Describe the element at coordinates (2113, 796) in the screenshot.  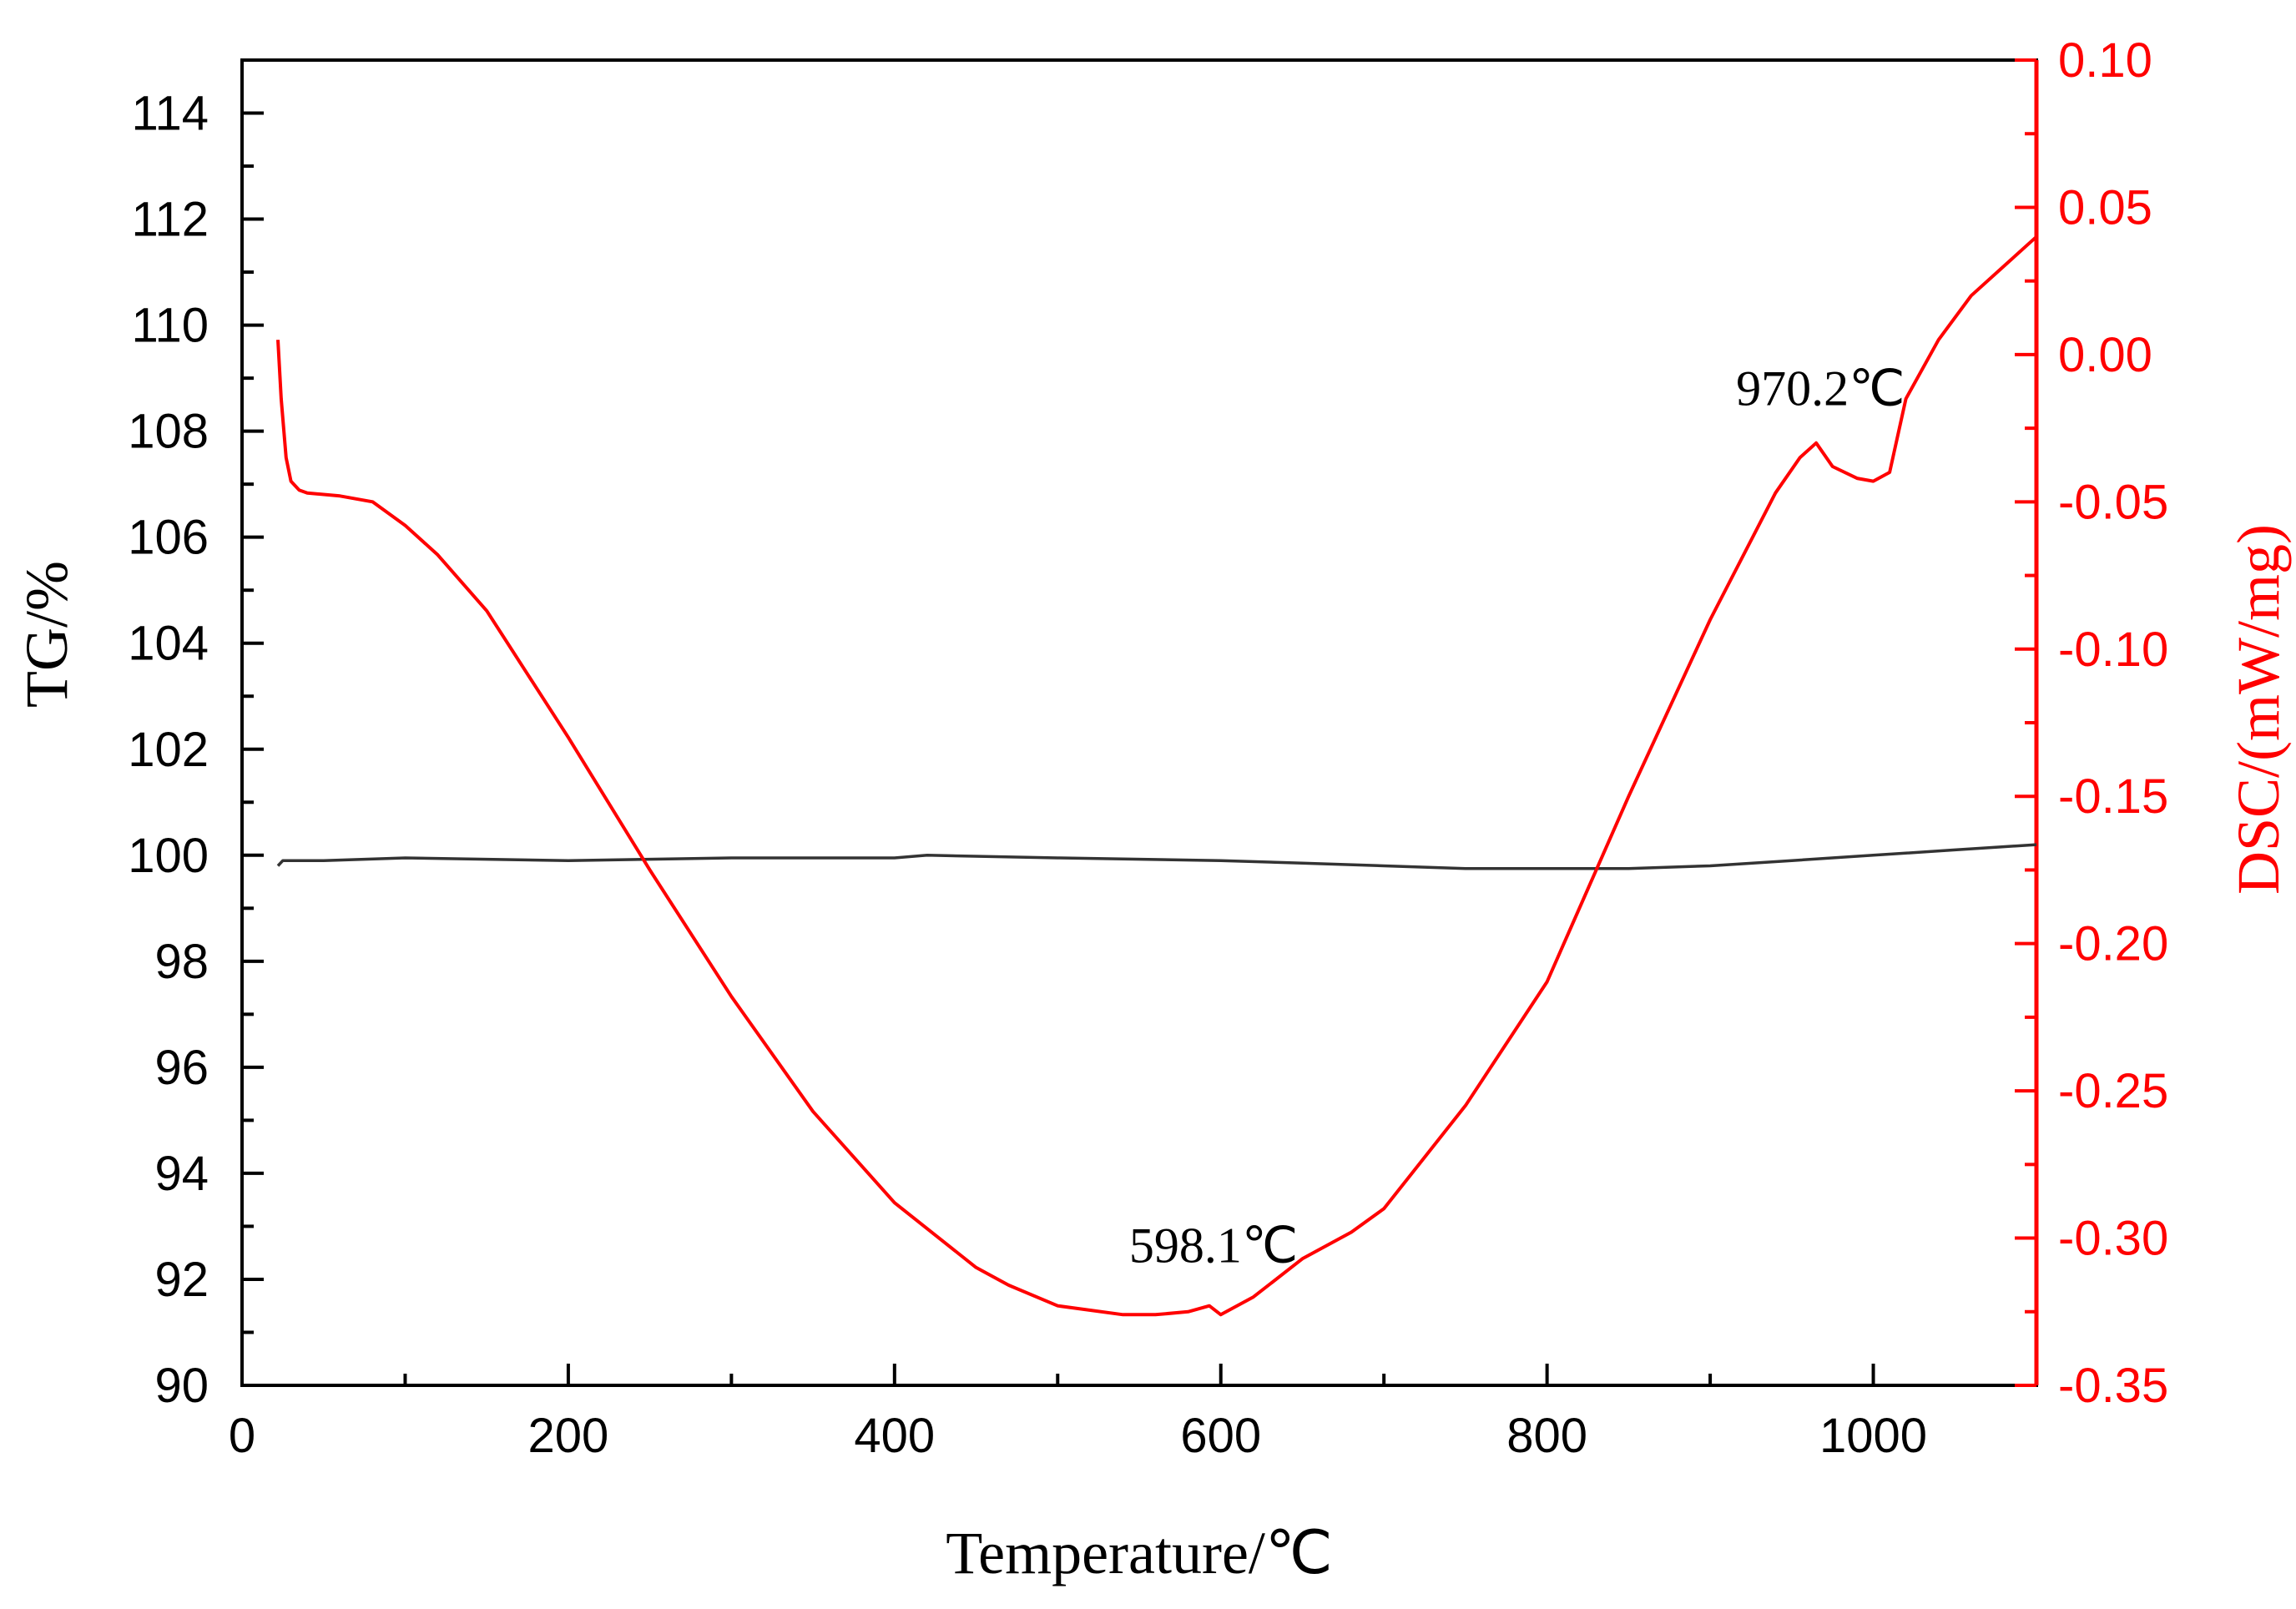
I see `y-right-tick-label: -0.15` at that location.